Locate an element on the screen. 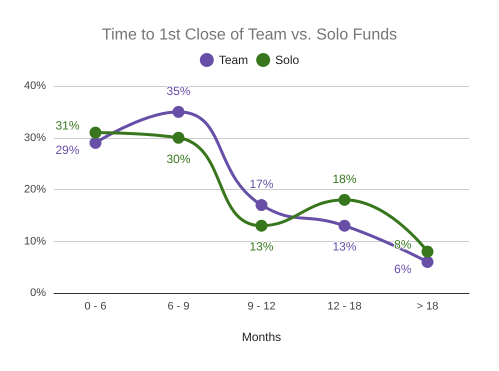 This screenshot has width=499, height=371. data-label: 18% is located at coordinates (344, 179).